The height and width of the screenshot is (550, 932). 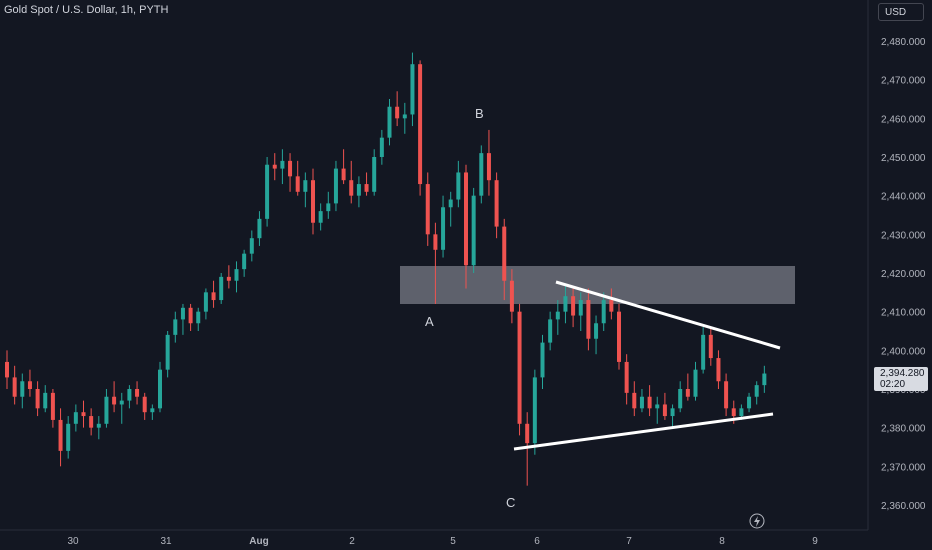 What do you see at coordinates (510, 502) in the screenshot?
I see `annotation-c: C` at bounding box center [510, 502].